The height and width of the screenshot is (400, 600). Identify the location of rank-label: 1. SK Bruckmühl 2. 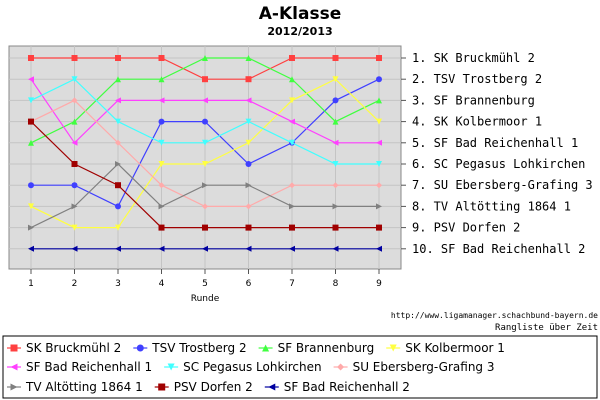
(473, 58).